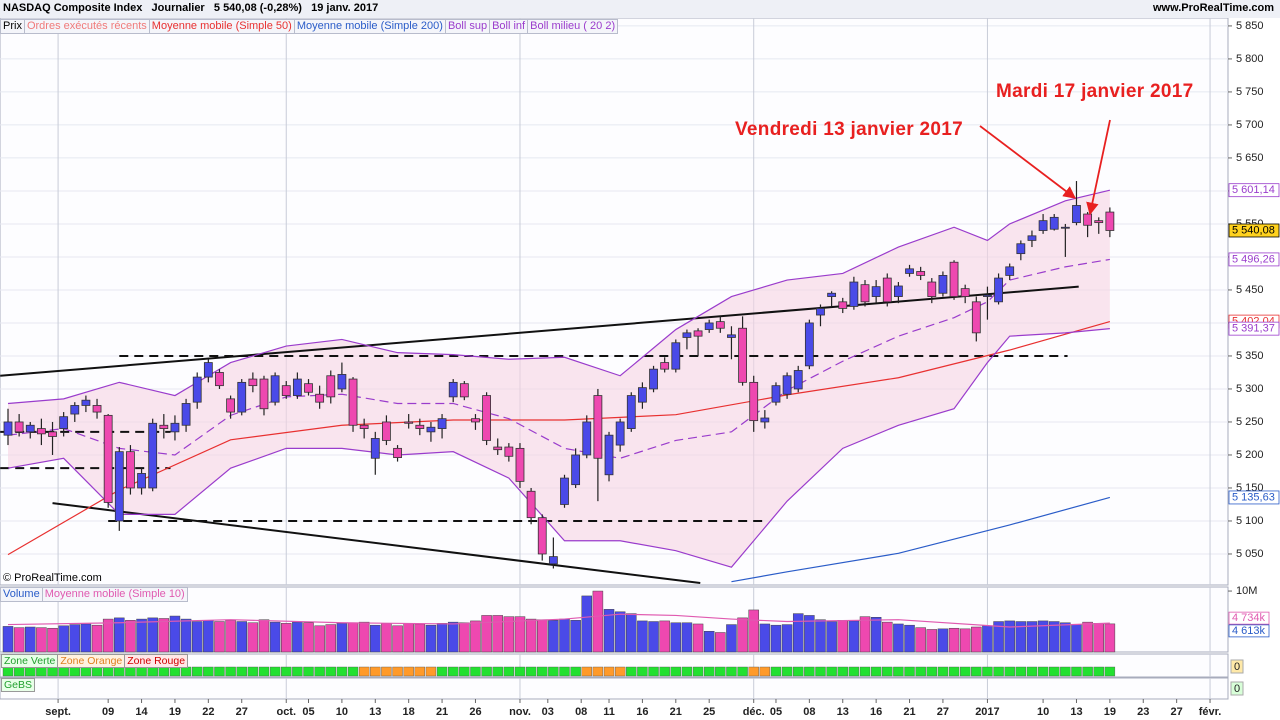 The image size is (1280, 720). What do you see at coordinates (91, 661) in the screenshot?
I see `legend-item: Zone Orange` at bounding box center [91, 661].